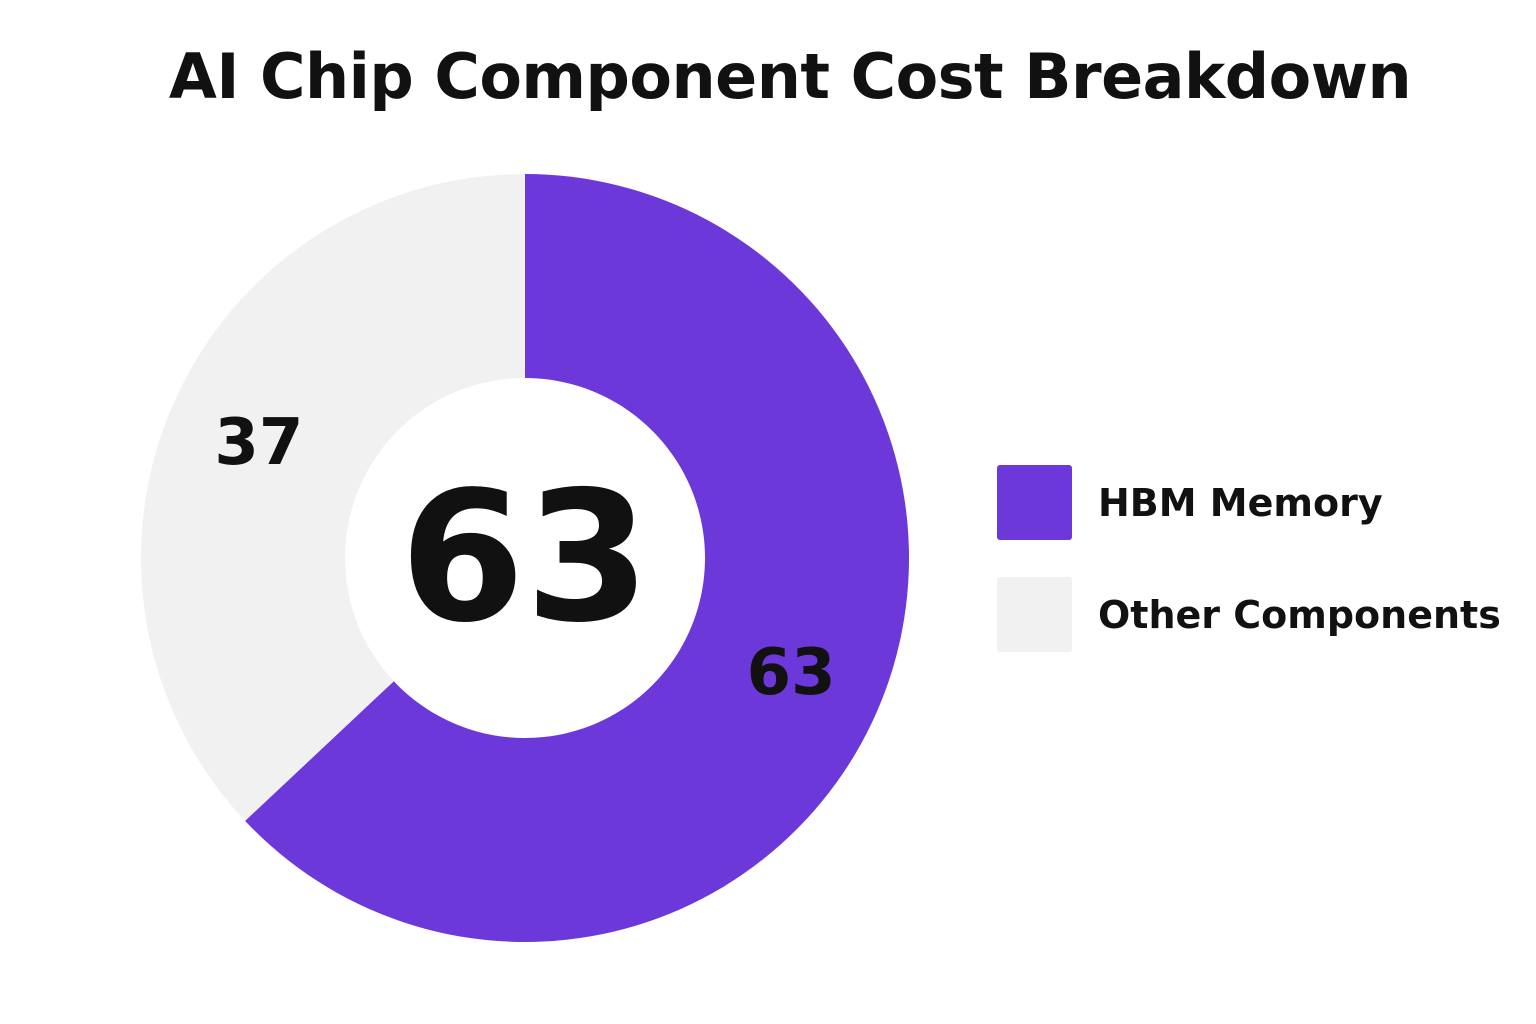  Describe the element at coordinates (791, 673) in the screenshot. I see `slice-label-hbm-memory: 63` at that location.